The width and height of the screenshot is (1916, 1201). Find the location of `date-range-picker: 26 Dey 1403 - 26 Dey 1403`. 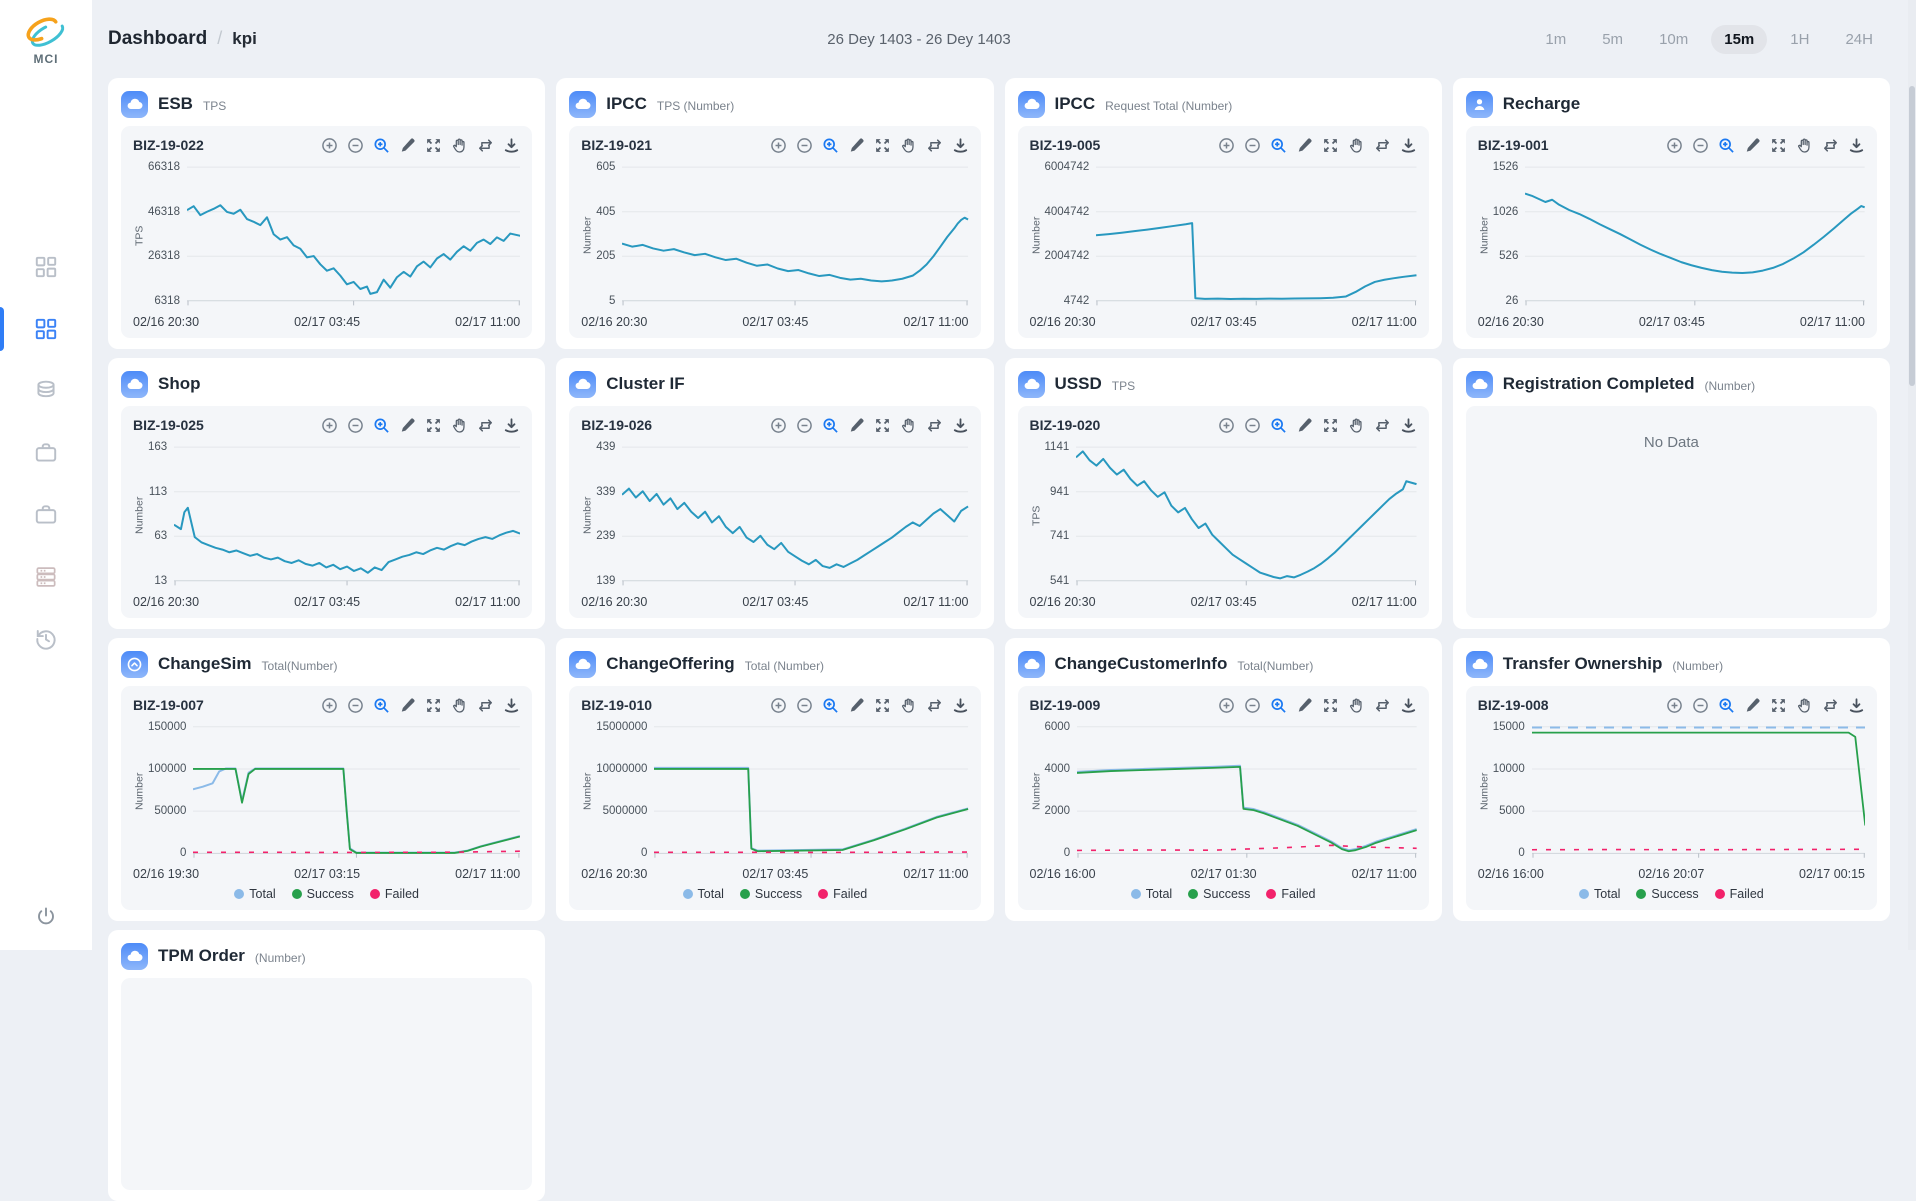

date-range-picker: 26 Dey 1403 - 26 Dey 1403 is located at coordinates (918, 39).